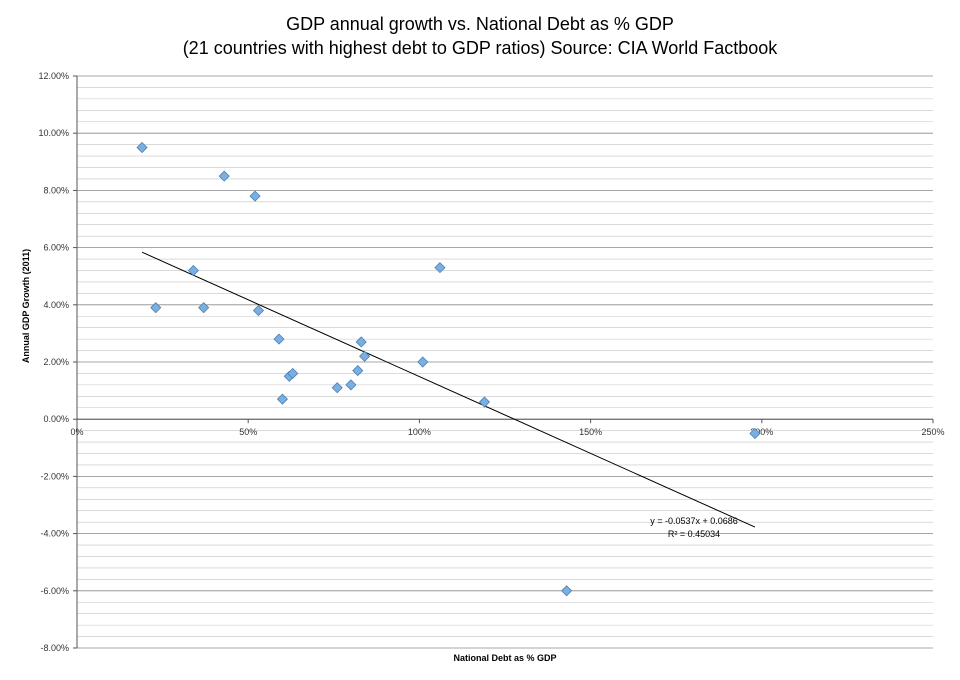 Image resolution: width=960 pixels, height=680 pixels. I want to click on y-tick-label: 8.00%, so click(56, 190).